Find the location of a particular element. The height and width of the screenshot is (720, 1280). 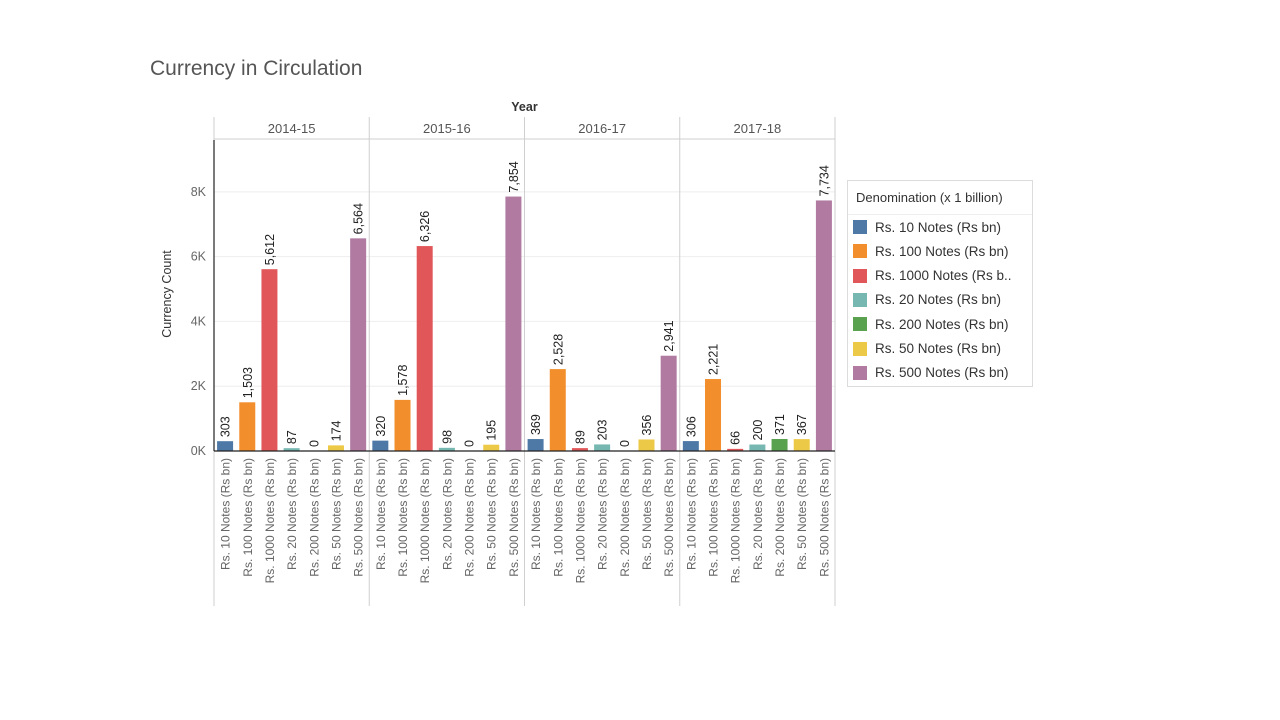

y-axis-title: Currency Count is located at coordinates (167, 294).